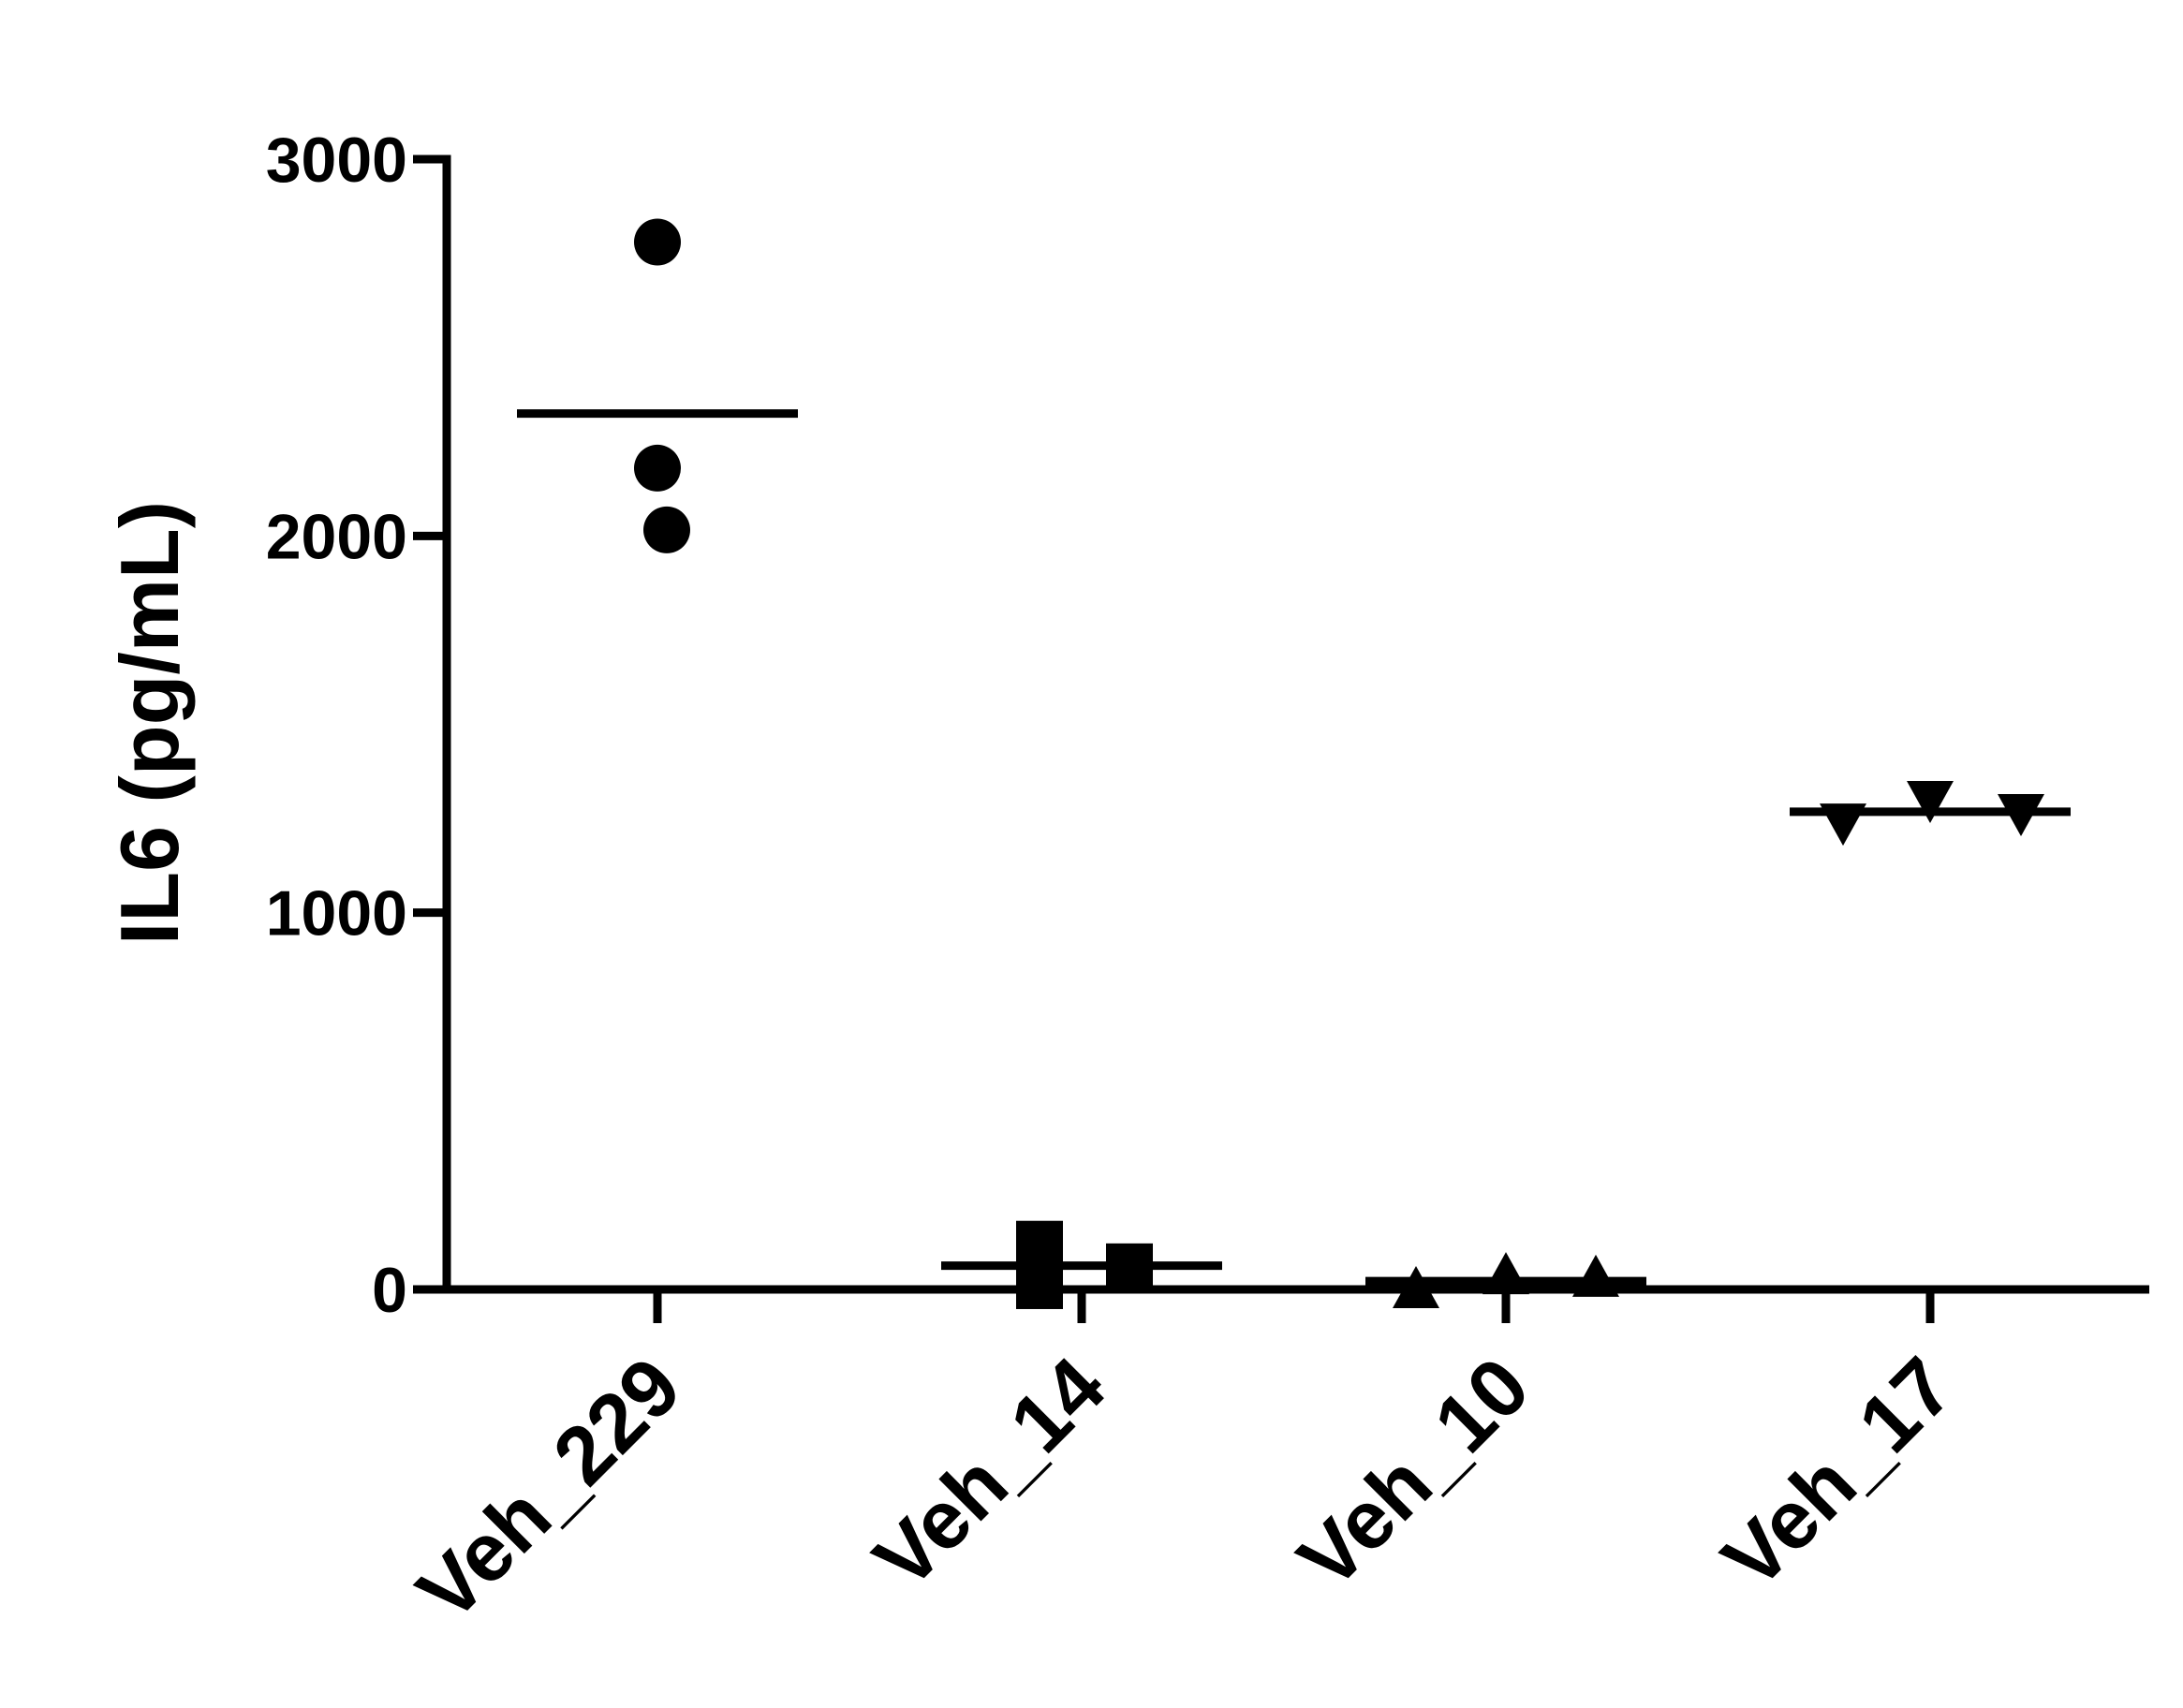  I want to click on x-tick-label: Veh_10, so click(1414, 1473).